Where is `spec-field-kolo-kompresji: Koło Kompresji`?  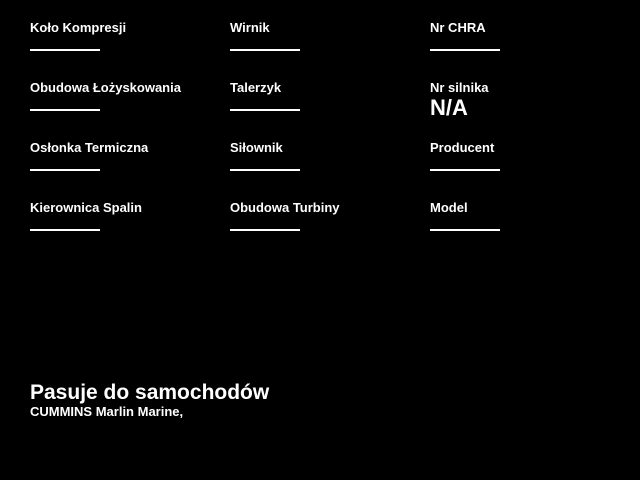 spec-field-kolo-kompresji: Koło Kompresji is located at coordinates (130, 50).